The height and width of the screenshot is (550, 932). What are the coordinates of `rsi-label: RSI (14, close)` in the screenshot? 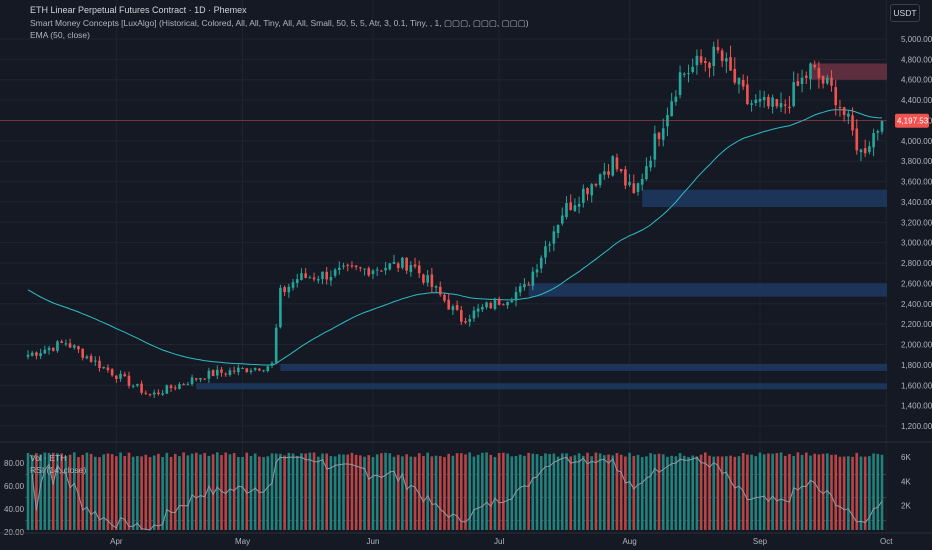 It's located at (58, 470).